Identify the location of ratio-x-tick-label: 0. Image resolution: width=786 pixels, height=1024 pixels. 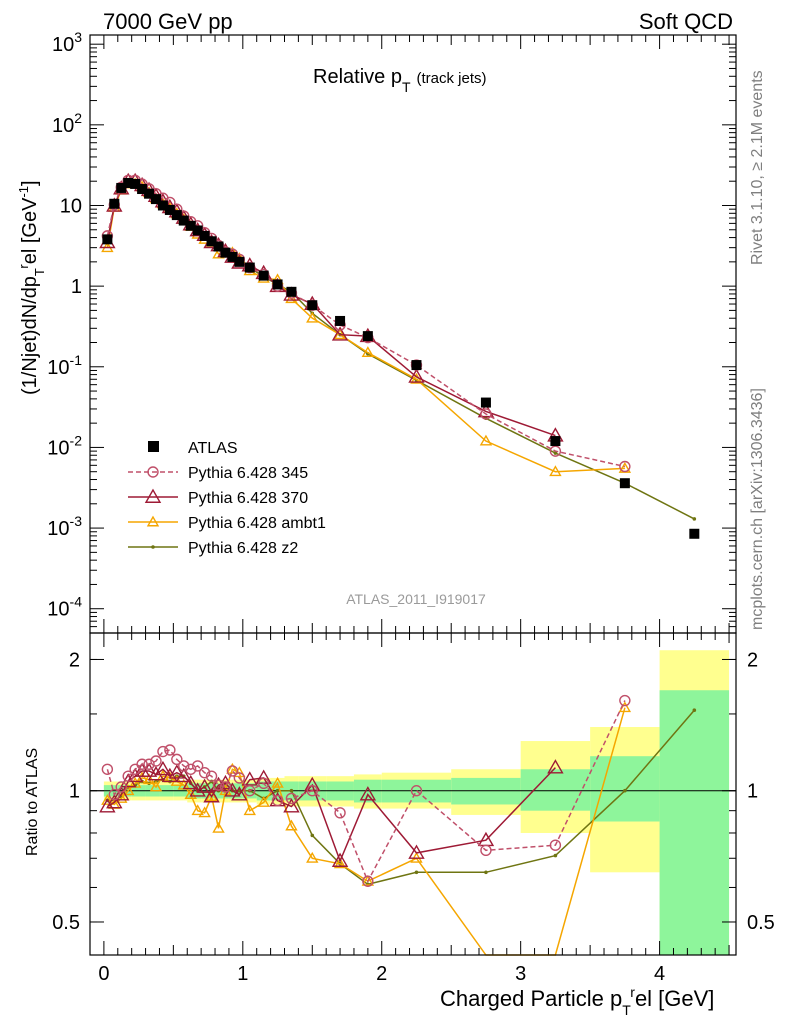
(103, 974).